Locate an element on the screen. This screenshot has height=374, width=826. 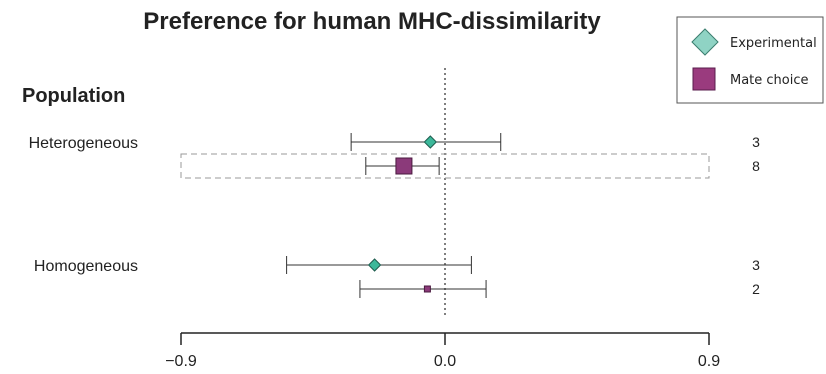
legend-mate-choice-swatch is located at coordinates (704, 79).